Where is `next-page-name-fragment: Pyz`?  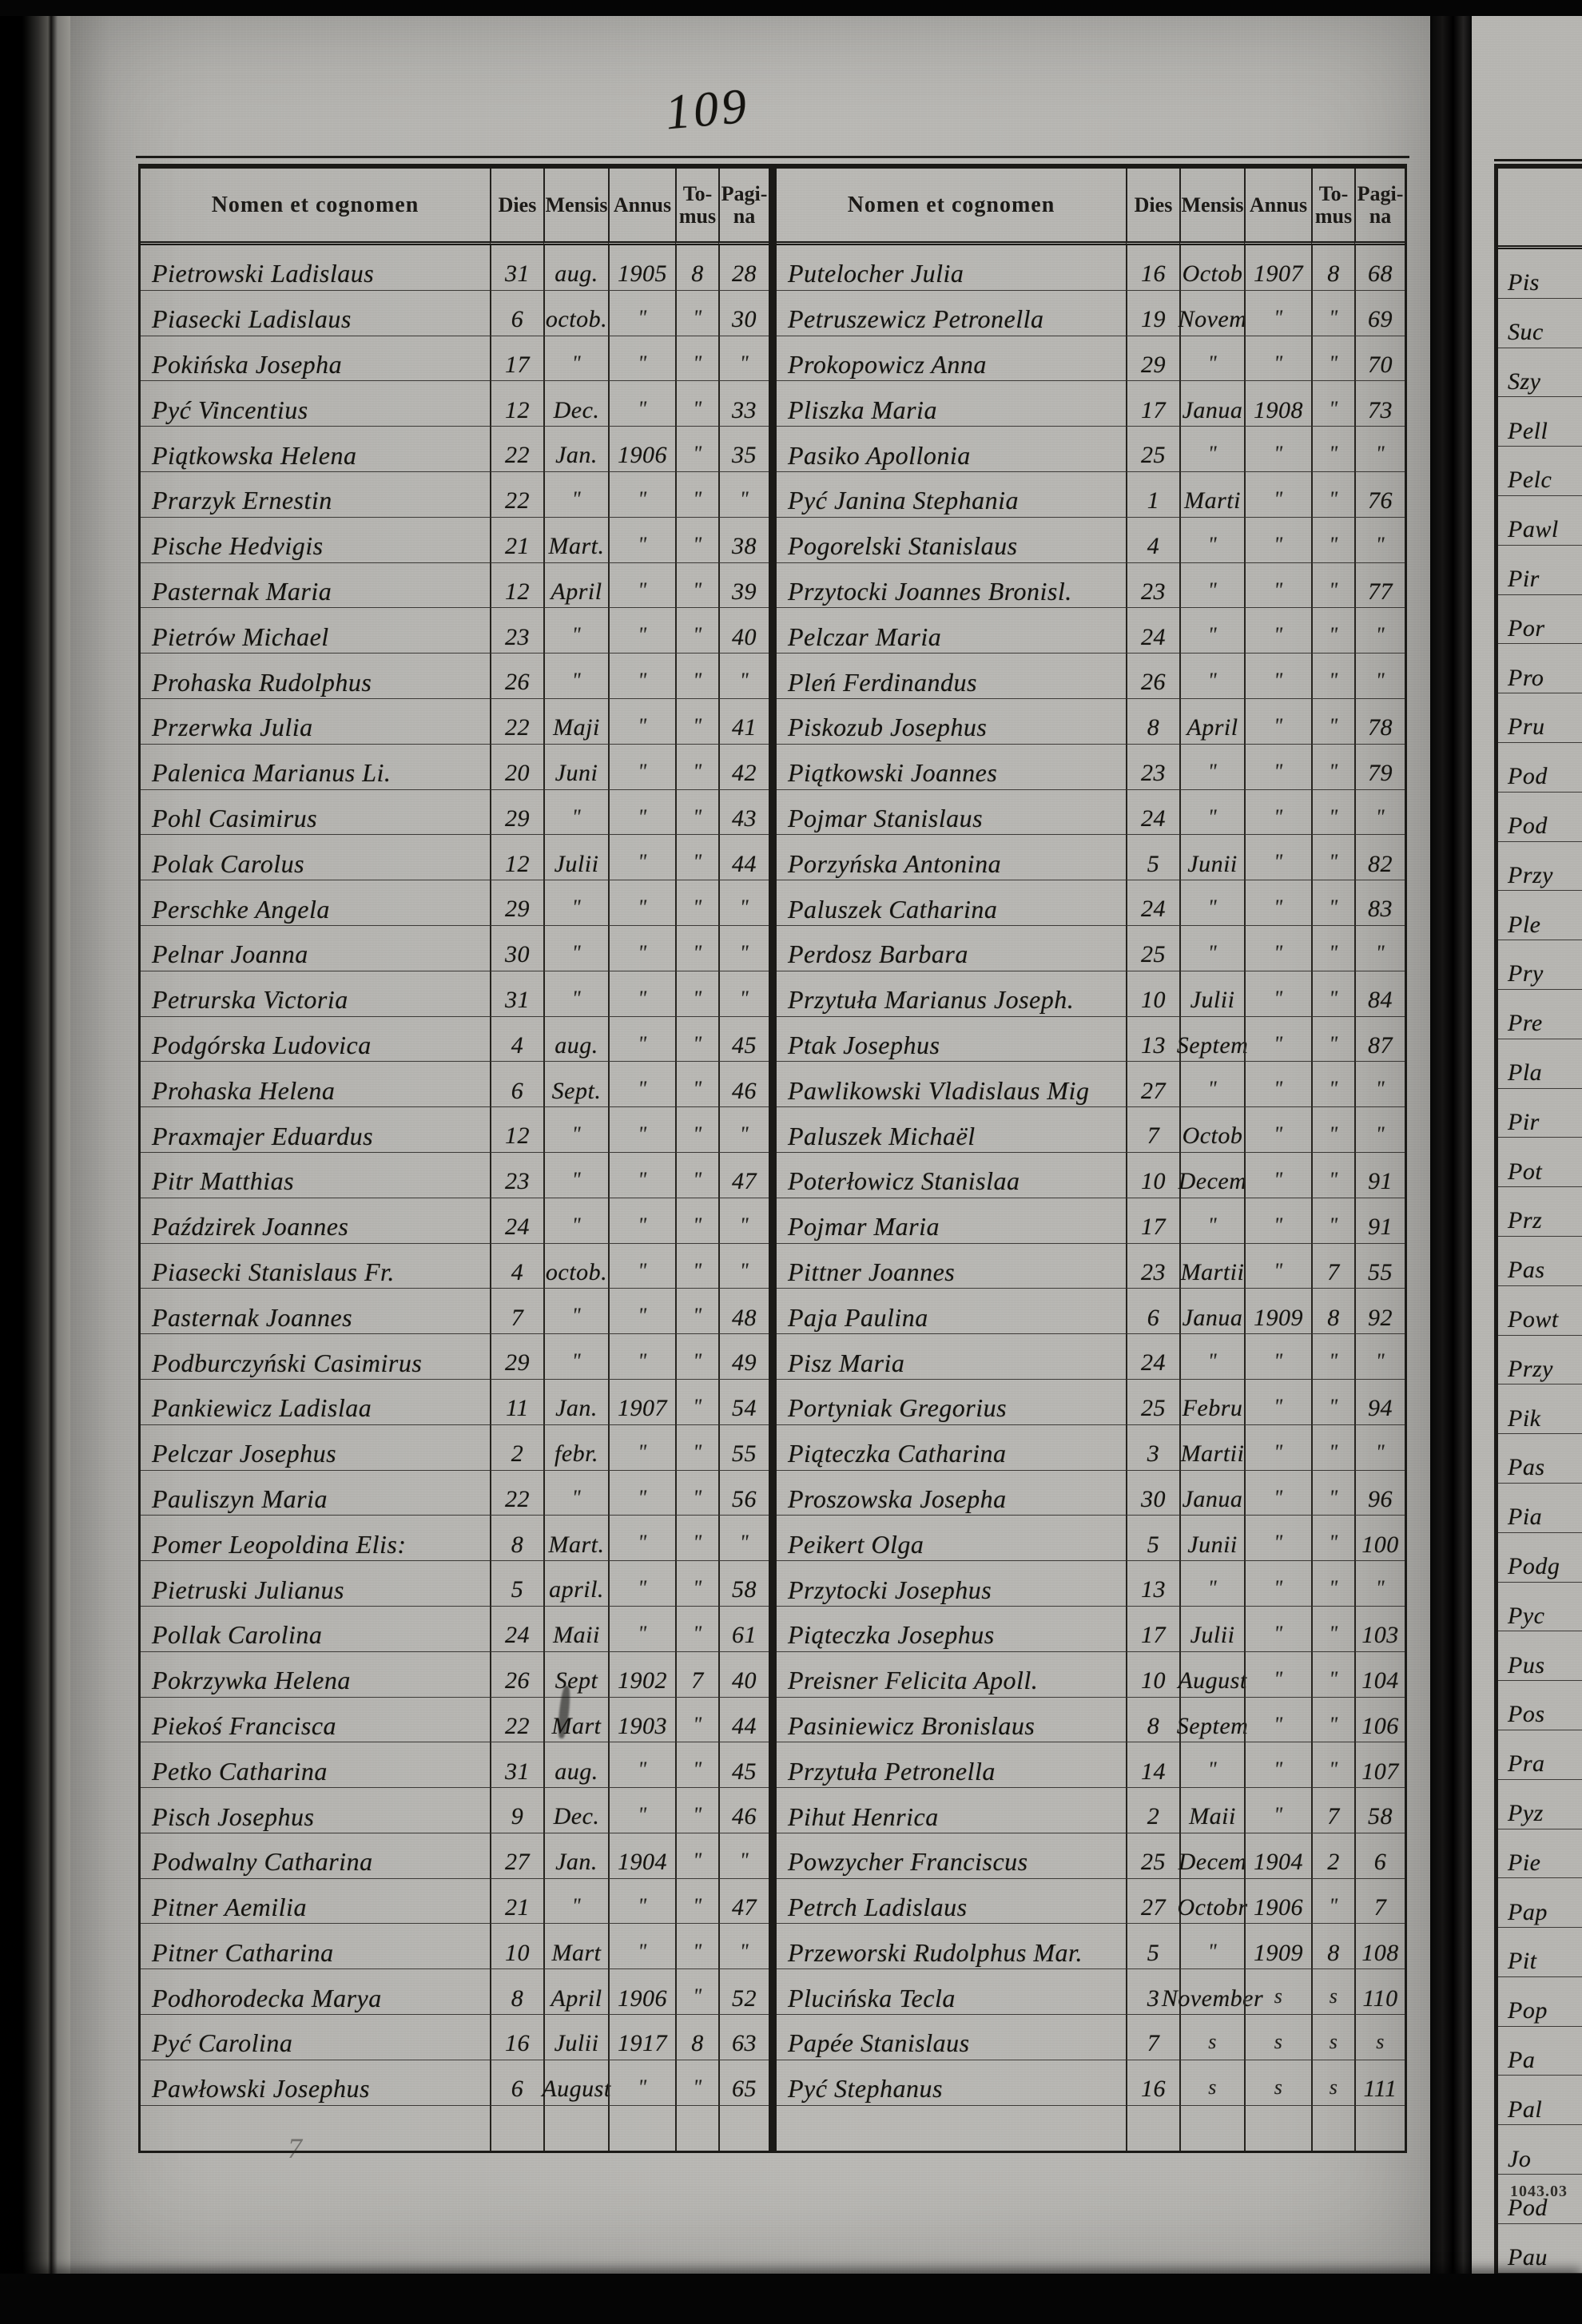 next-page-name-fragment: Pyz is located at coordinates (1526, 1813).